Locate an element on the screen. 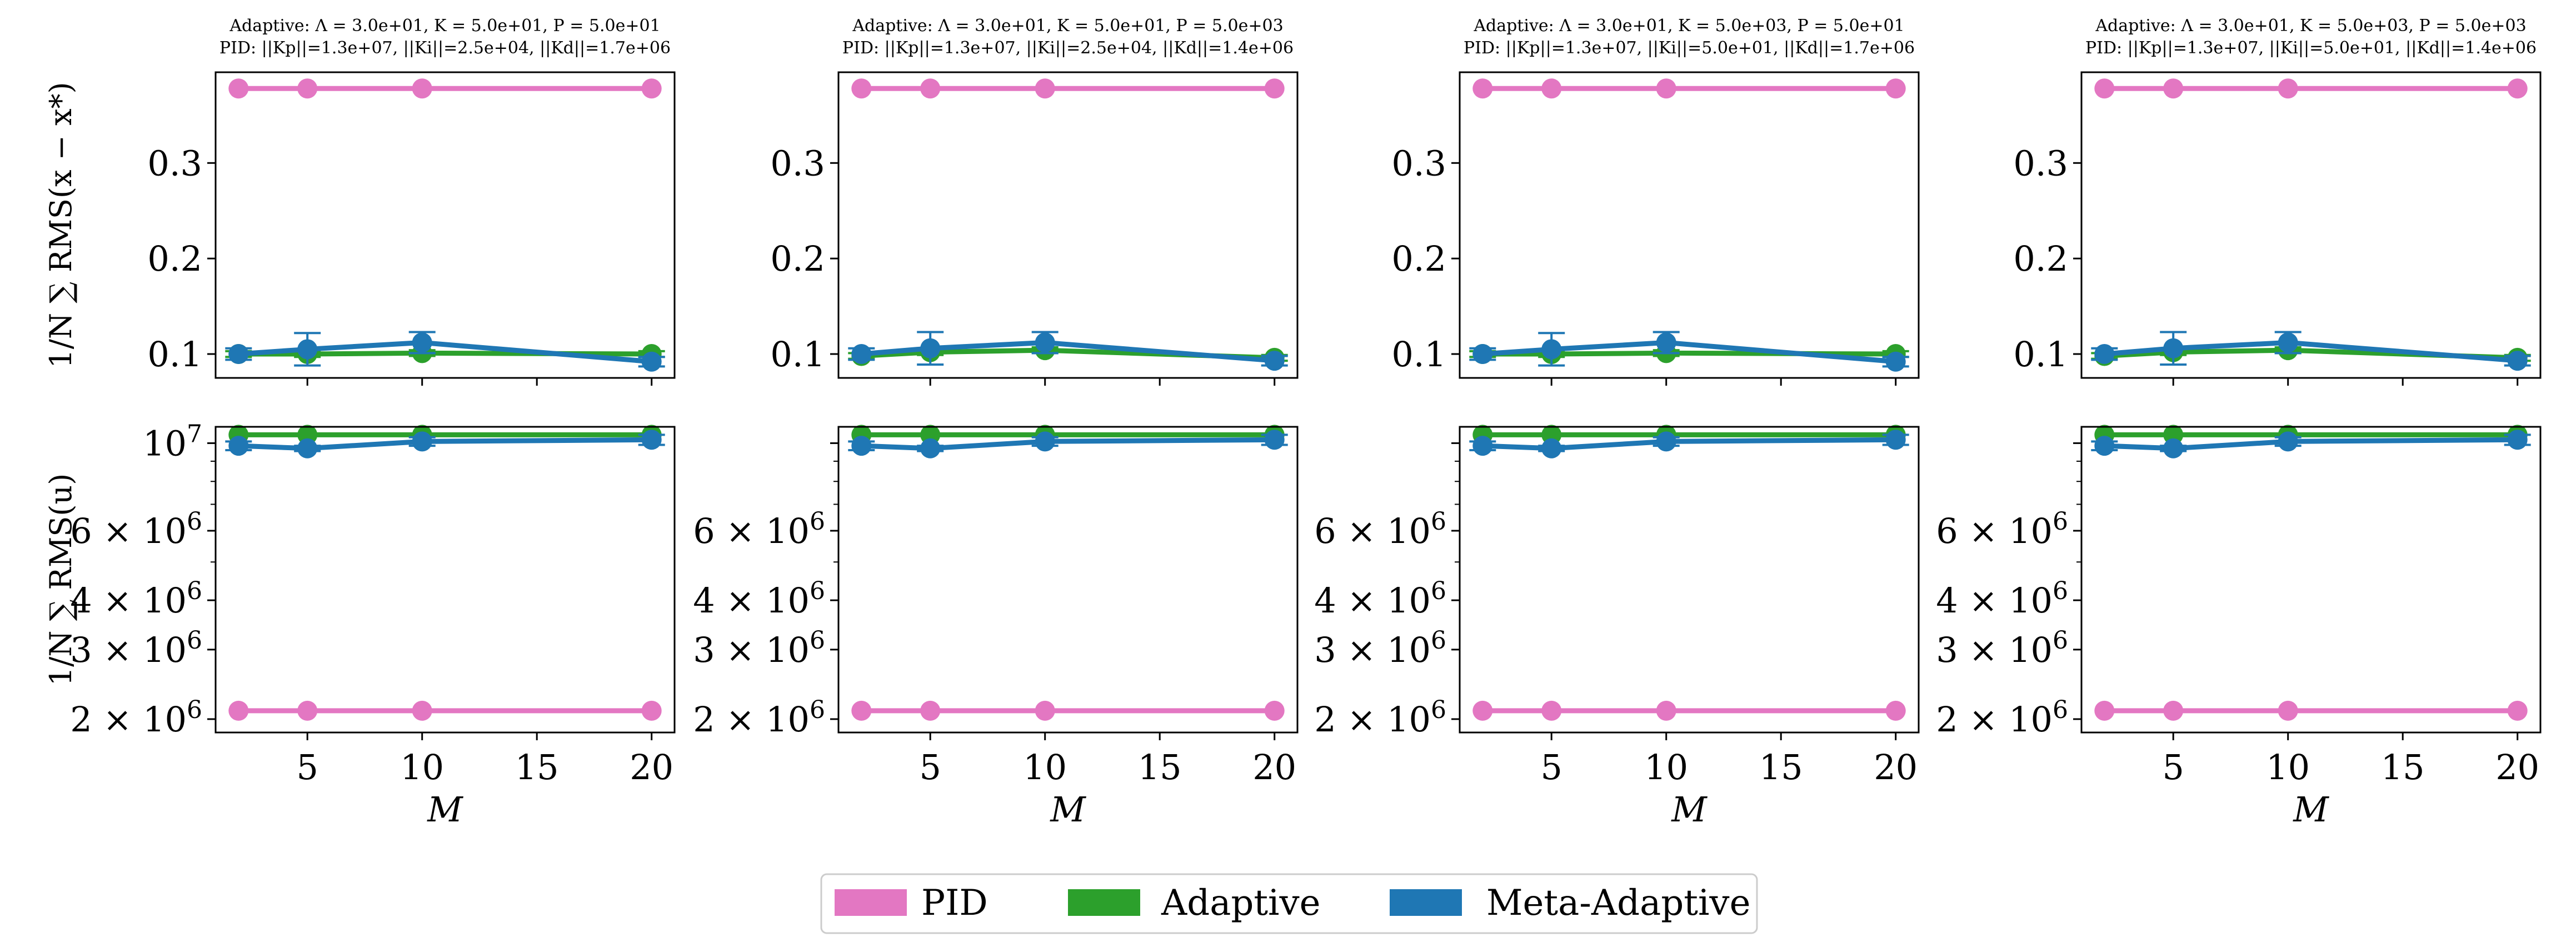  subplot-bottom-3: 5 10 15 20 2 × 106 3 × 106 4 × 106 6 × 106 M is located at coordinates (1617, 627).